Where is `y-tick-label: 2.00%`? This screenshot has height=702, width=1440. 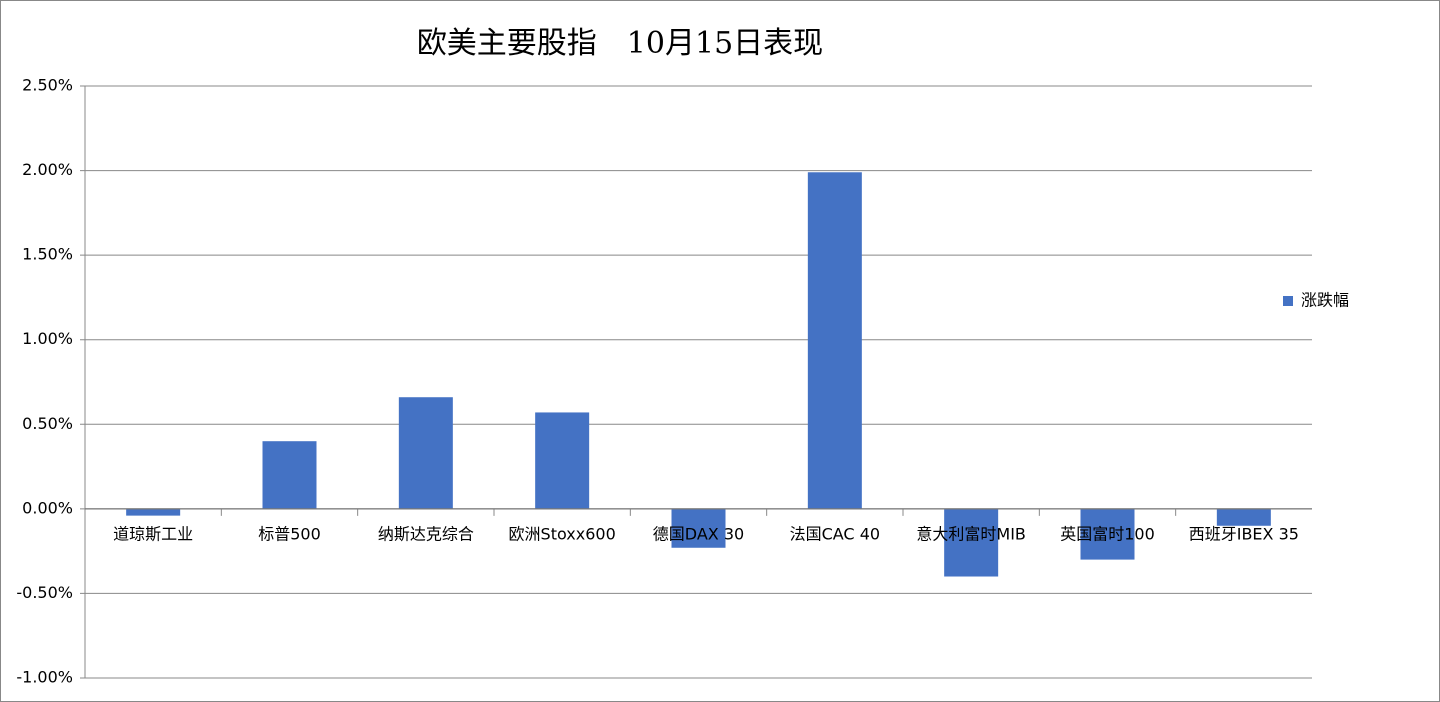
y-tick-label: 2.00% is located at coordinates (47, 169).